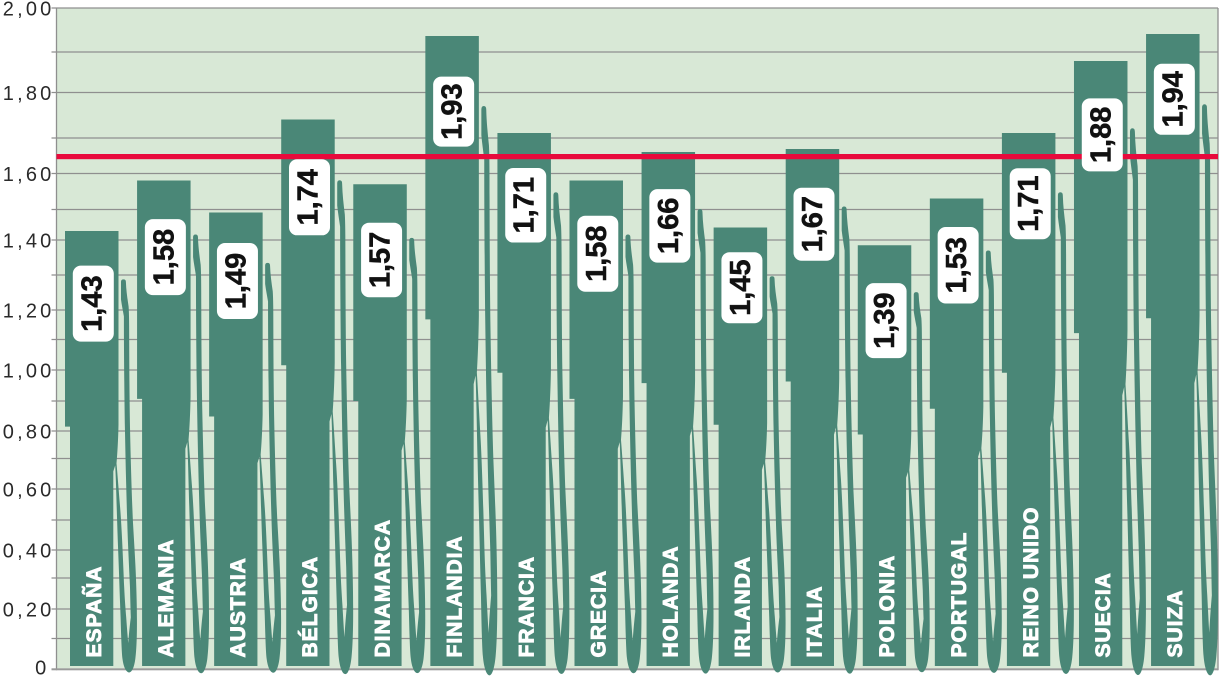  I want to click on svg-text: 1,74, so click(309, 197).